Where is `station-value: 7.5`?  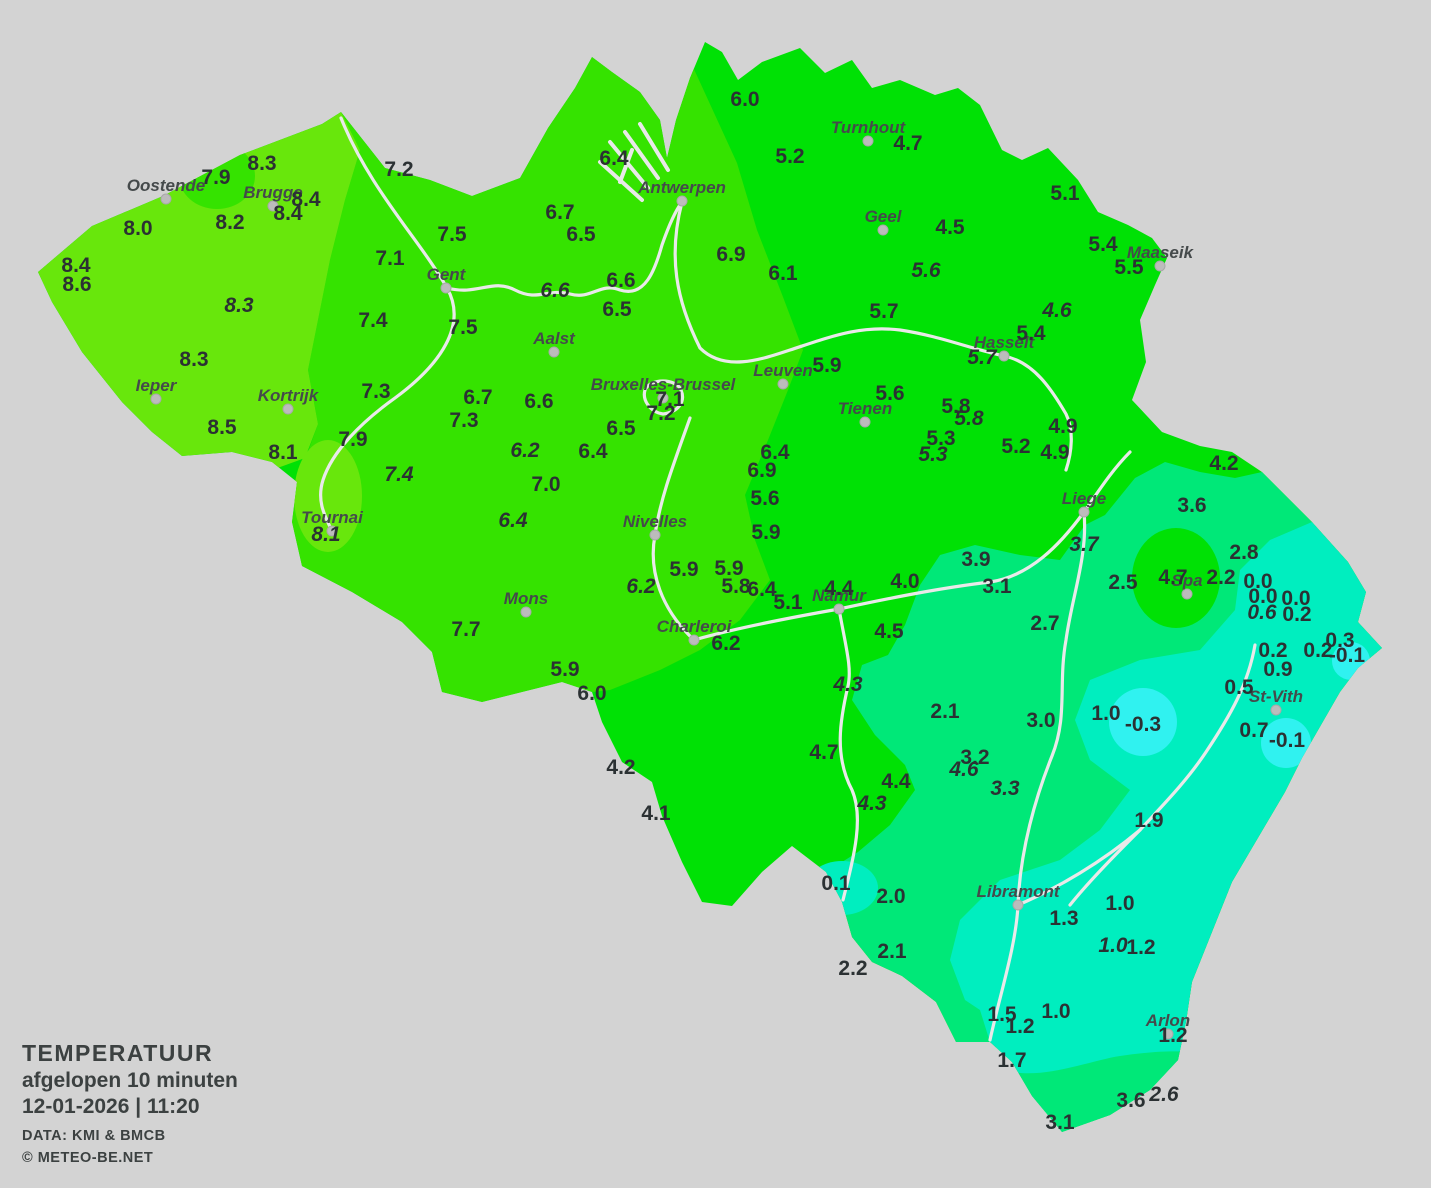
station-value: 7.5 is located at coordinates (452, 234).